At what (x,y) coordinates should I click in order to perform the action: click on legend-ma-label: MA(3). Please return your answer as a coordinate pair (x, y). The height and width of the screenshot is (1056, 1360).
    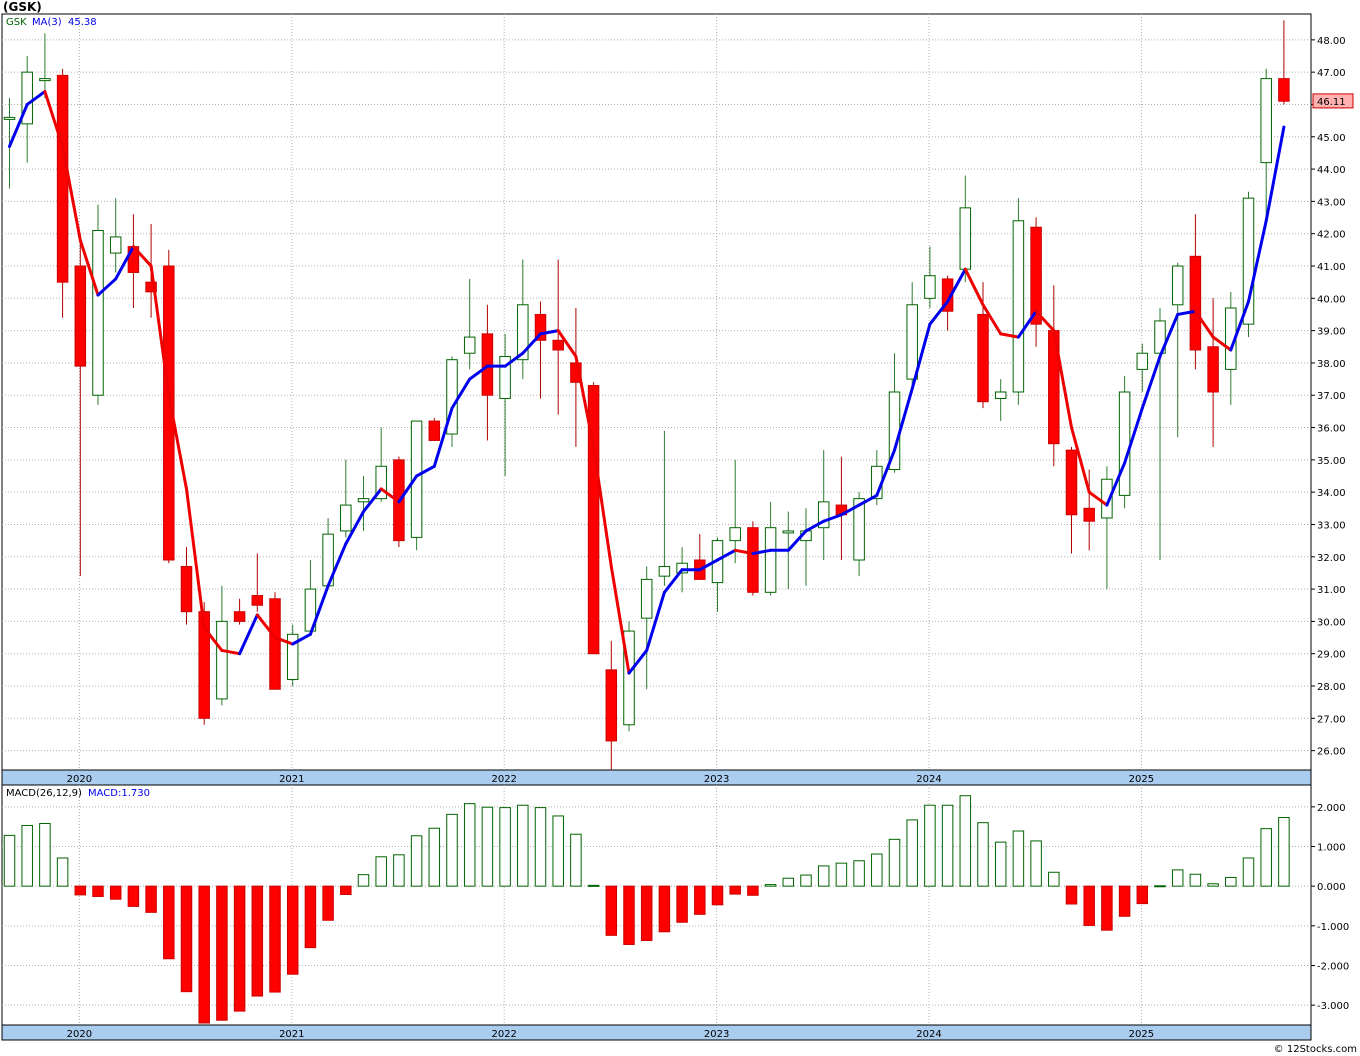
    Looking at the image, I should click on (47, 22).